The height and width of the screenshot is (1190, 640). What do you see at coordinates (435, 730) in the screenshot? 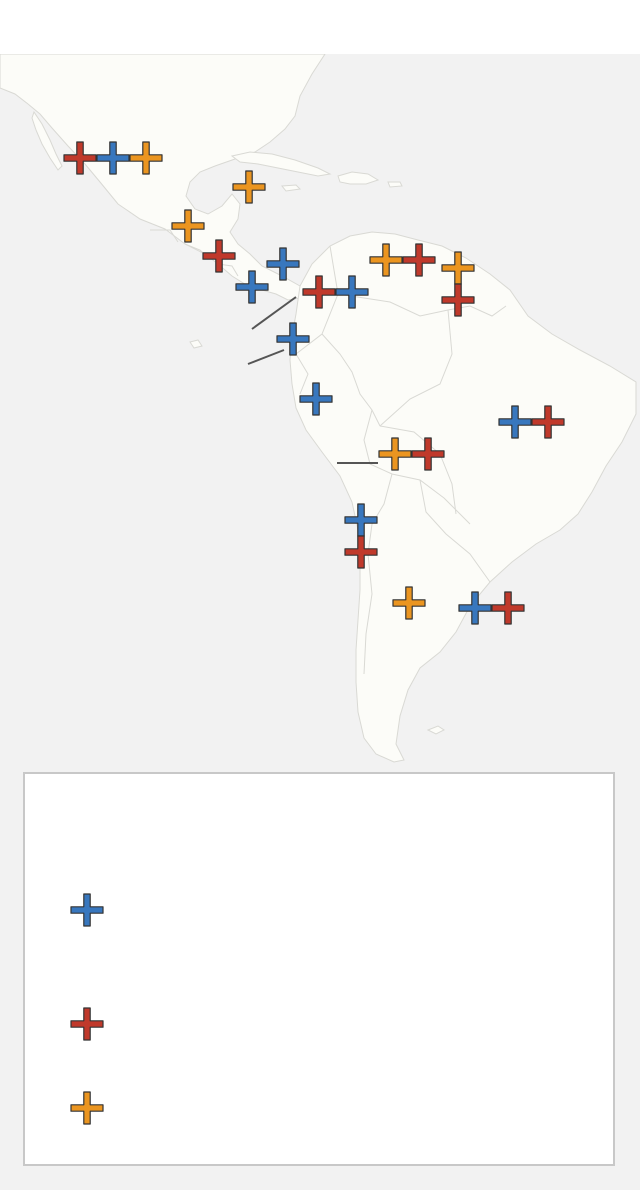
I see `falklands-land` at bounding box center [435, 730].